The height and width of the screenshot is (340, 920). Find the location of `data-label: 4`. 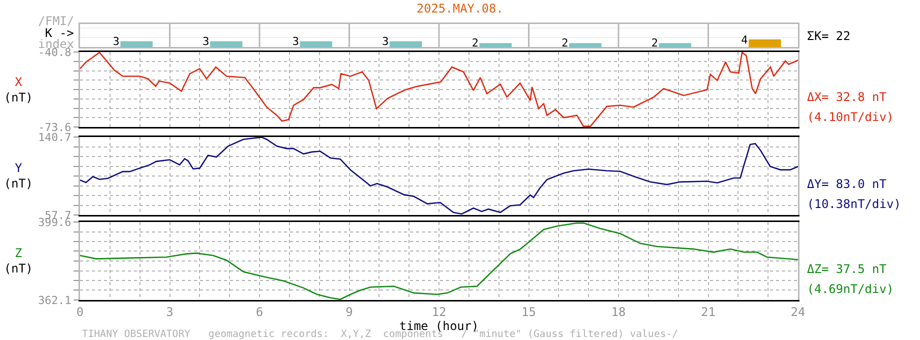

data-label: 4 is located at coordinates (744, 40).